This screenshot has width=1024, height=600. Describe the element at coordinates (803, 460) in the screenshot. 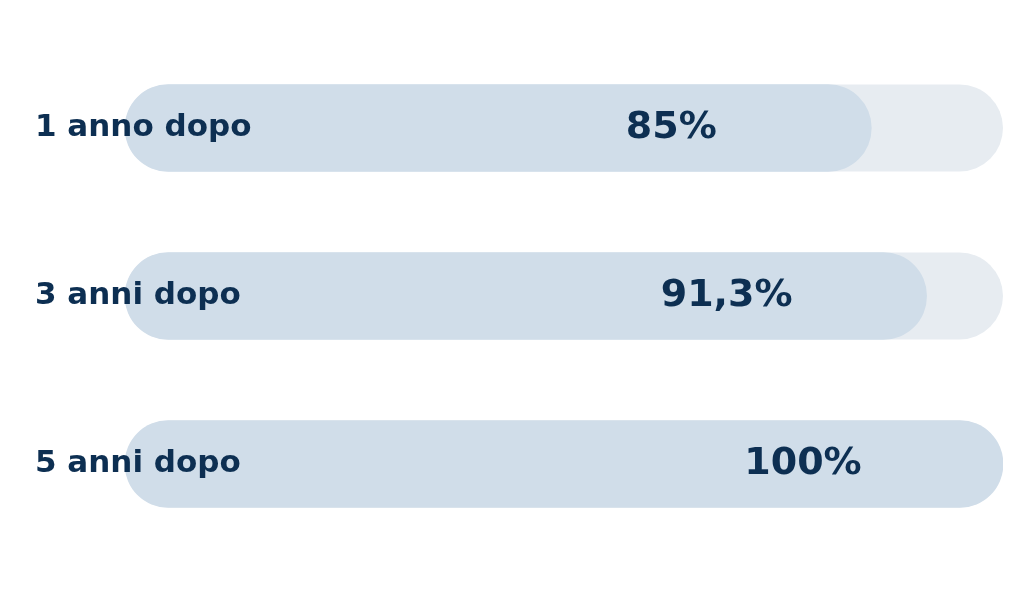

I see `data-label: 100%` at that location.